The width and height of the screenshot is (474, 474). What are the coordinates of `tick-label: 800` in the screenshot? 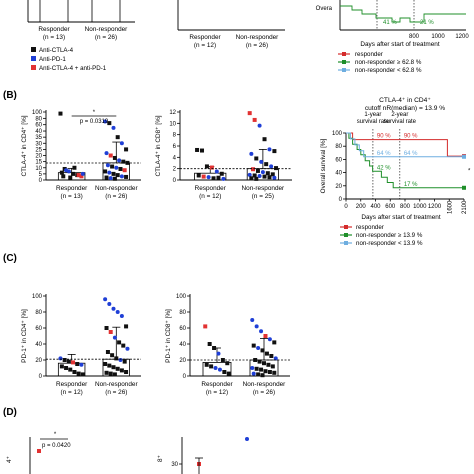 It's located at (405, 207).